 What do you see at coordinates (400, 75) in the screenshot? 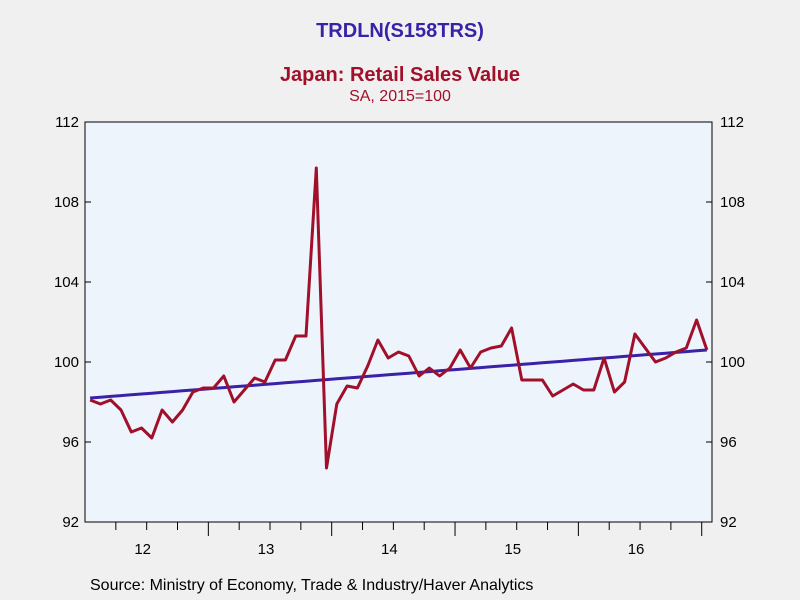
I see `chart-title: Japan: Retail Sales Value` at bounding box center [400, 75].